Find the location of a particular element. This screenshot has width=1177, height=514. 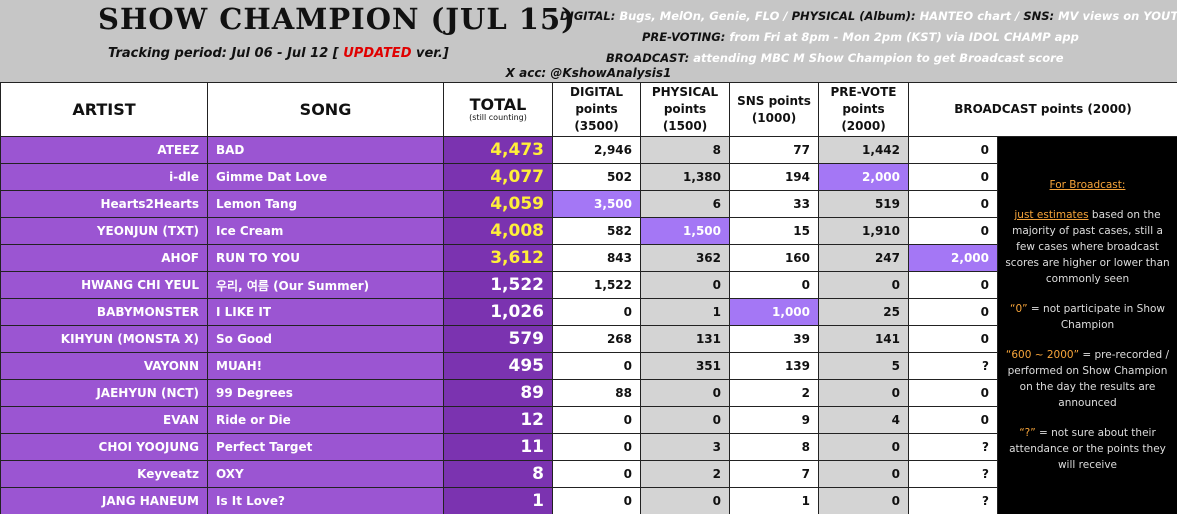

artist-cell: JAEHYUN (NCT) is located at coordinates (104, 393).